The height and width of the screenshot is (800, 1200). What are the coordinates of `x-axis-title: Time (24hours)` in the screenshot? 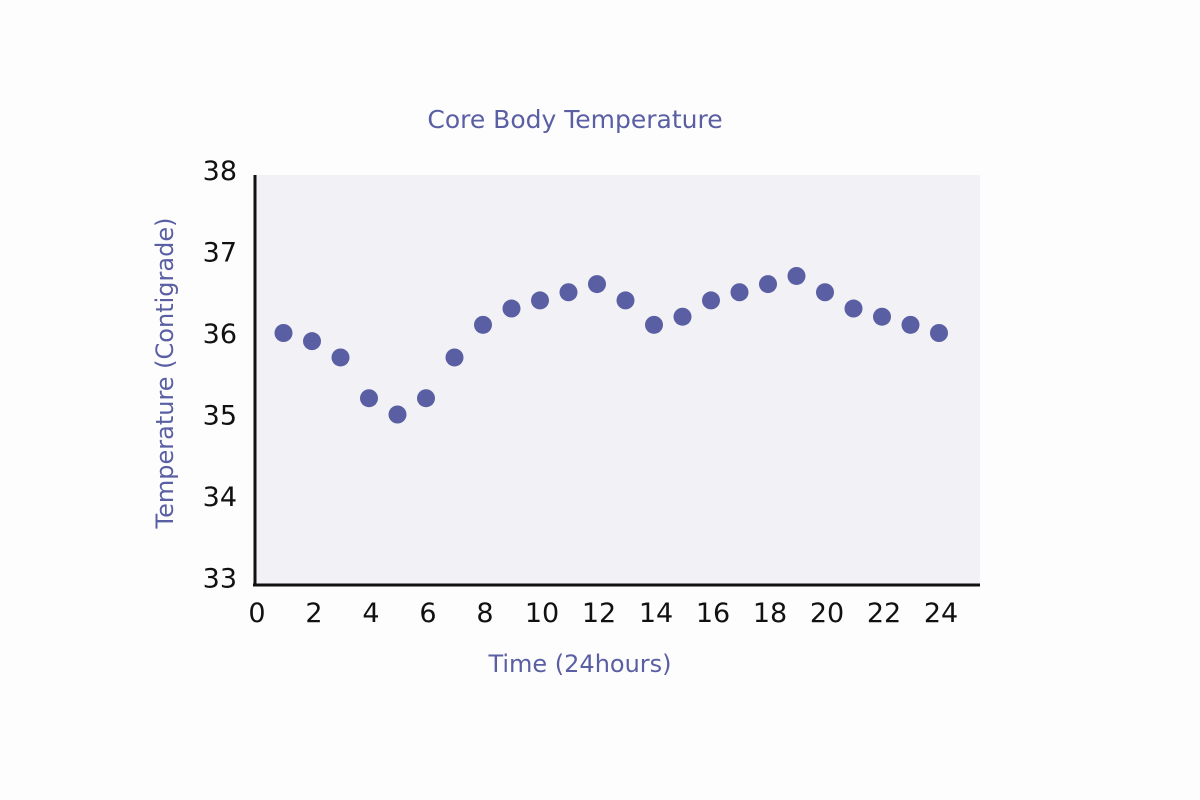 It's located at (579, 664).